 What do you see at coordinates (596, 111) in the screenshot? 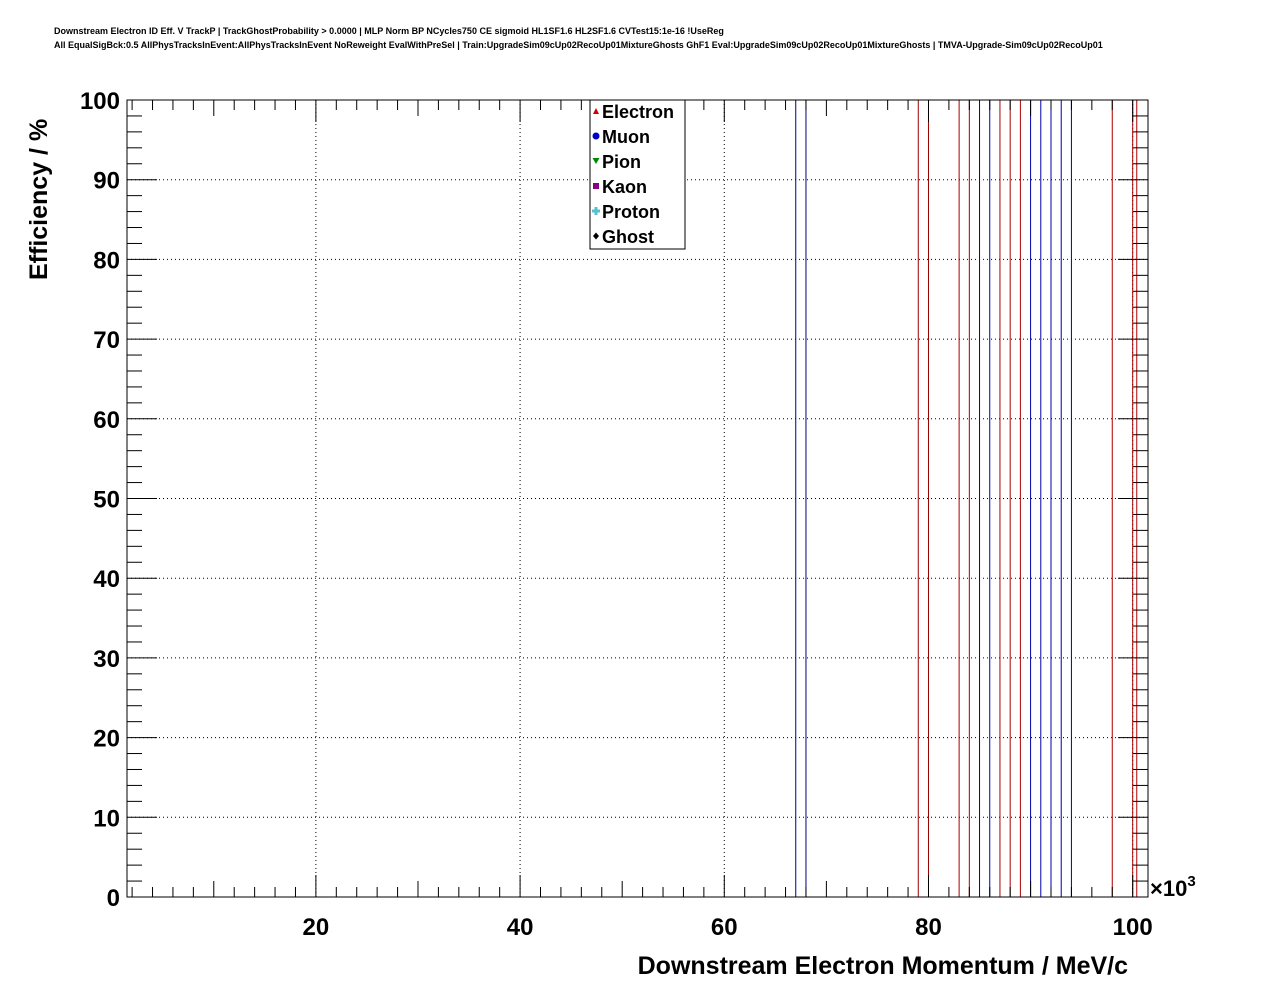
I see `legend-marker-triangle-up` at bounding box center [596, 111].